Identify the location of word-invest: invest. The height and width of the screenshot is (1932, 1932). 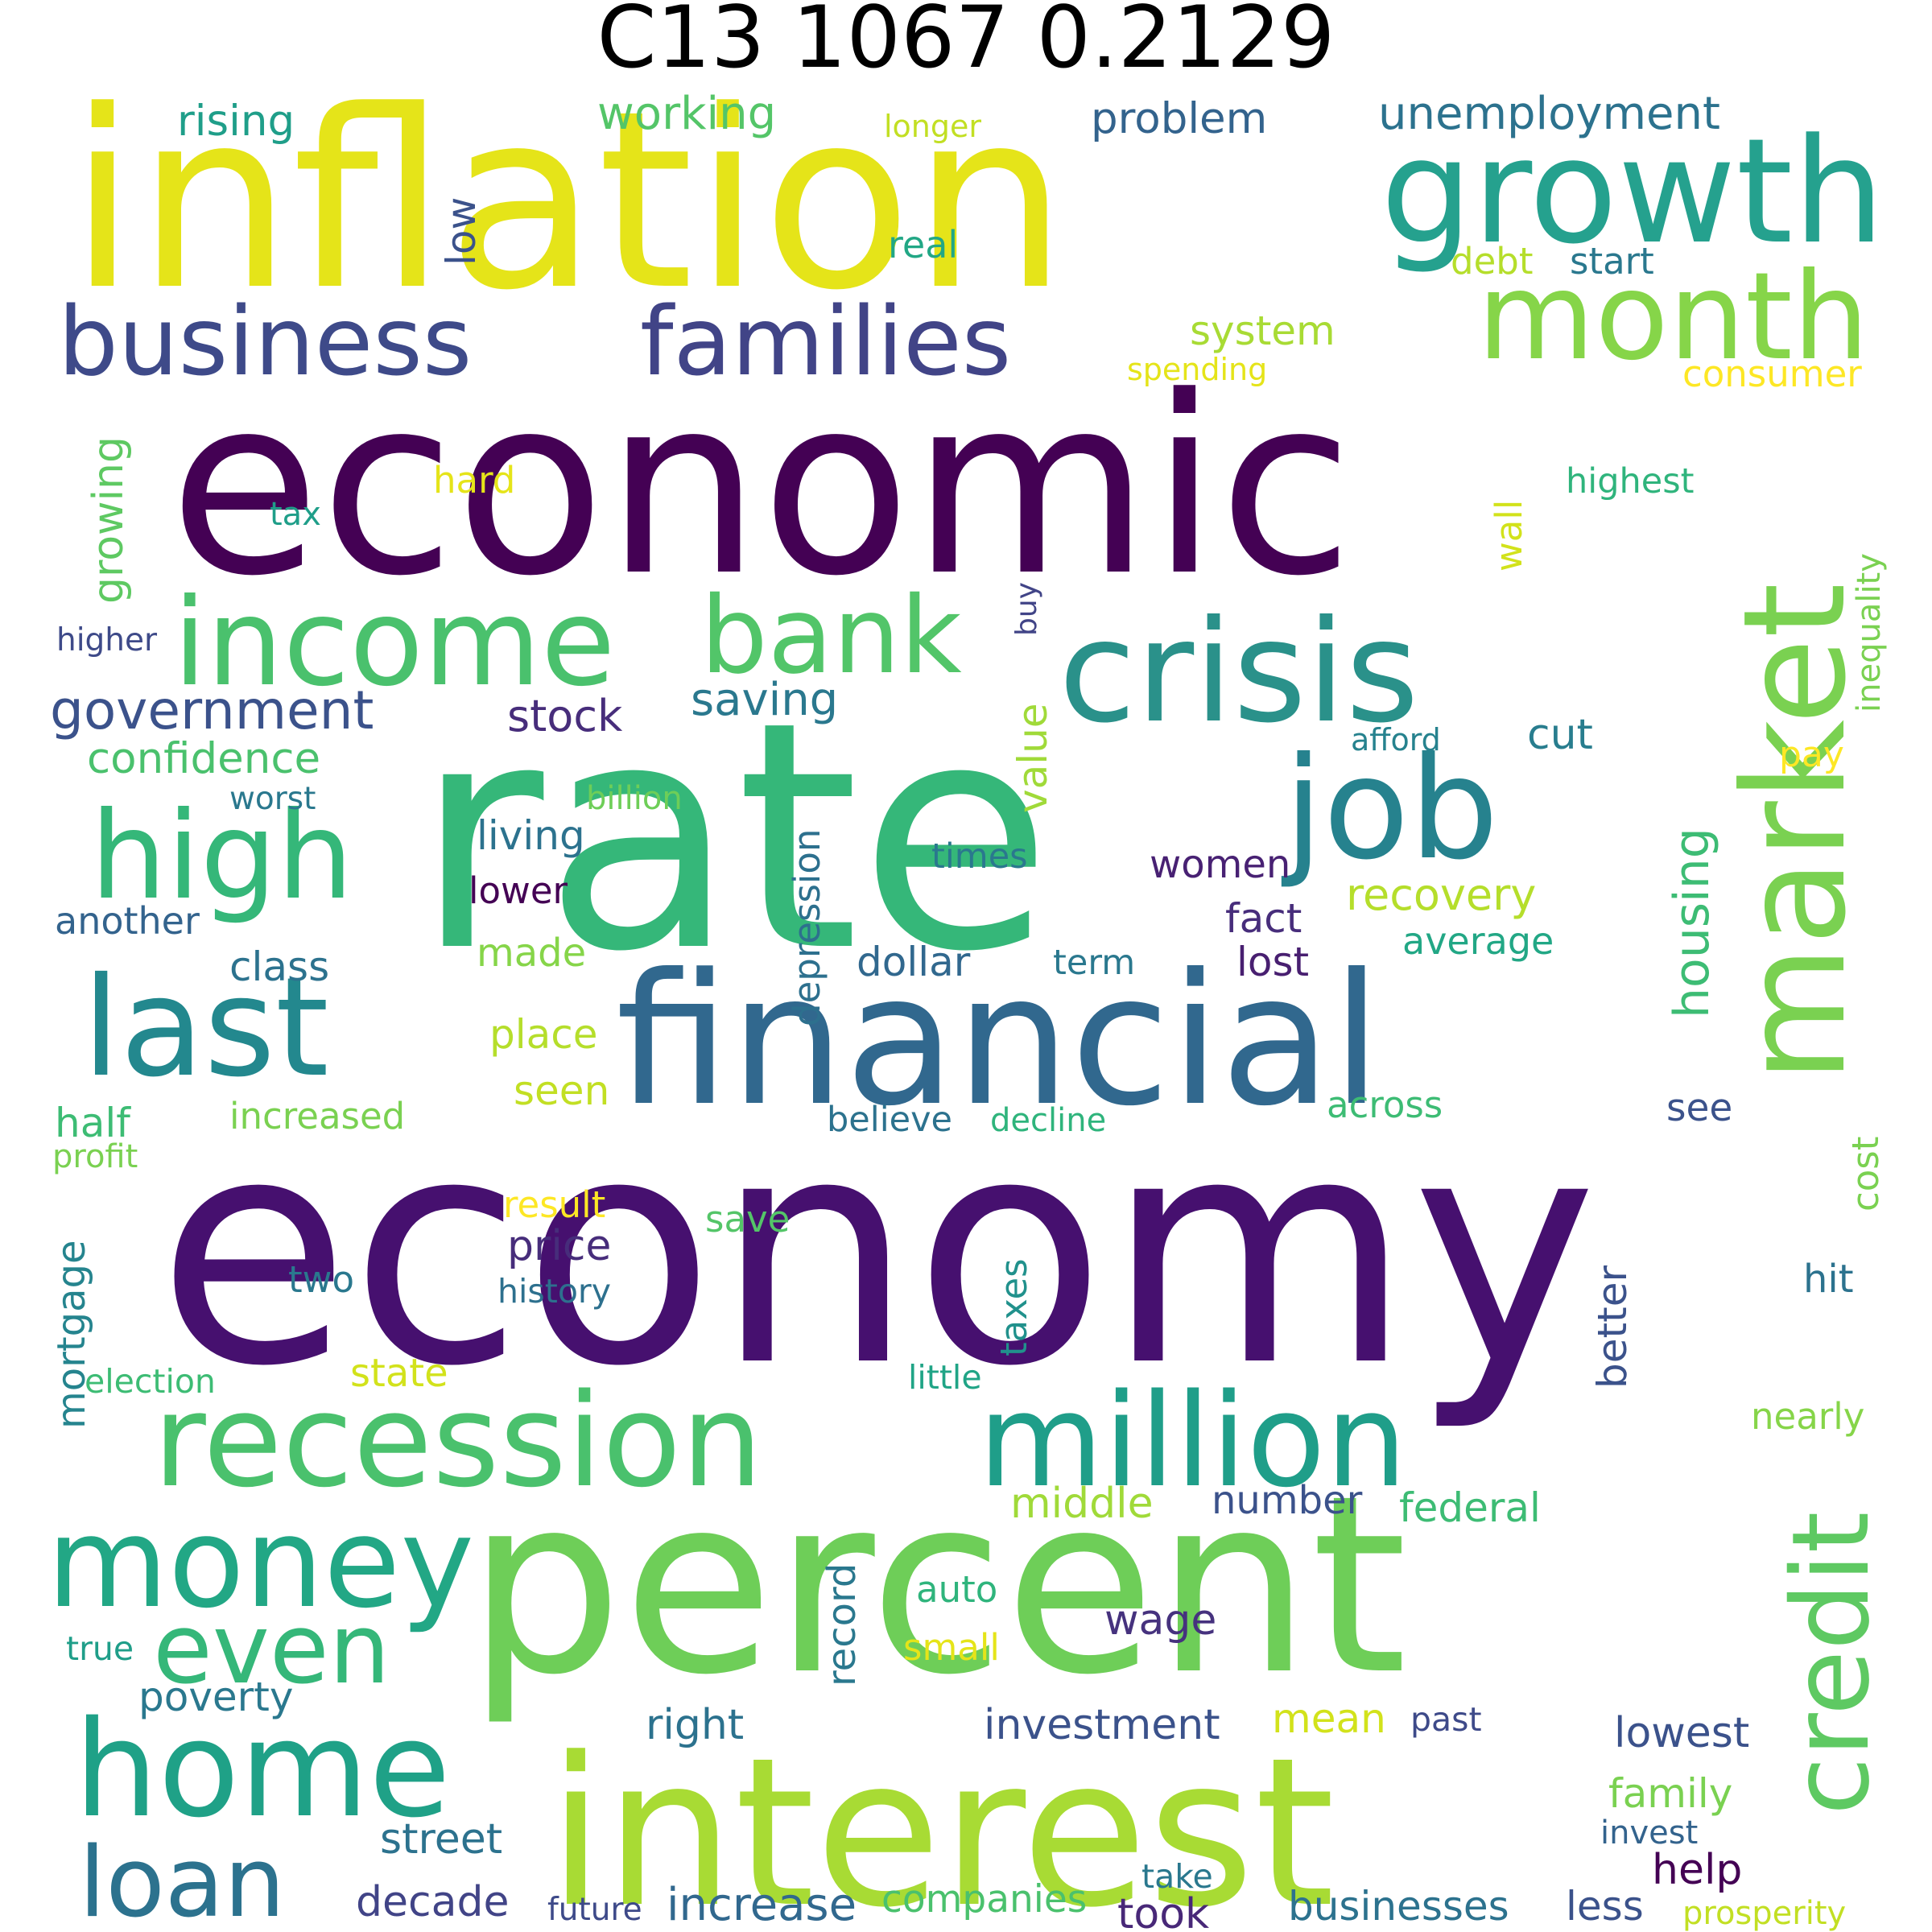
(1649, 1833).